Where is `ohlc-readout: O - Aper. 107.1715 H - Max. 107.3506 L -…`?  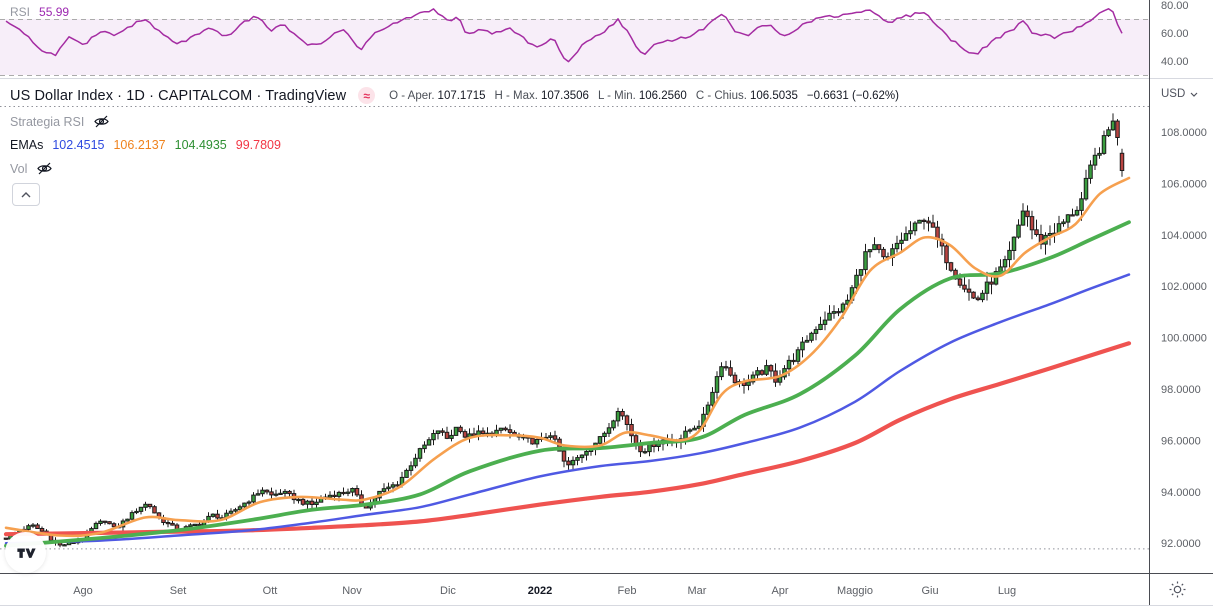 ohlc-readout: O - Aper. 107.1715 H - Max. 107.3506 L -… is located at coordinates (644, 96).